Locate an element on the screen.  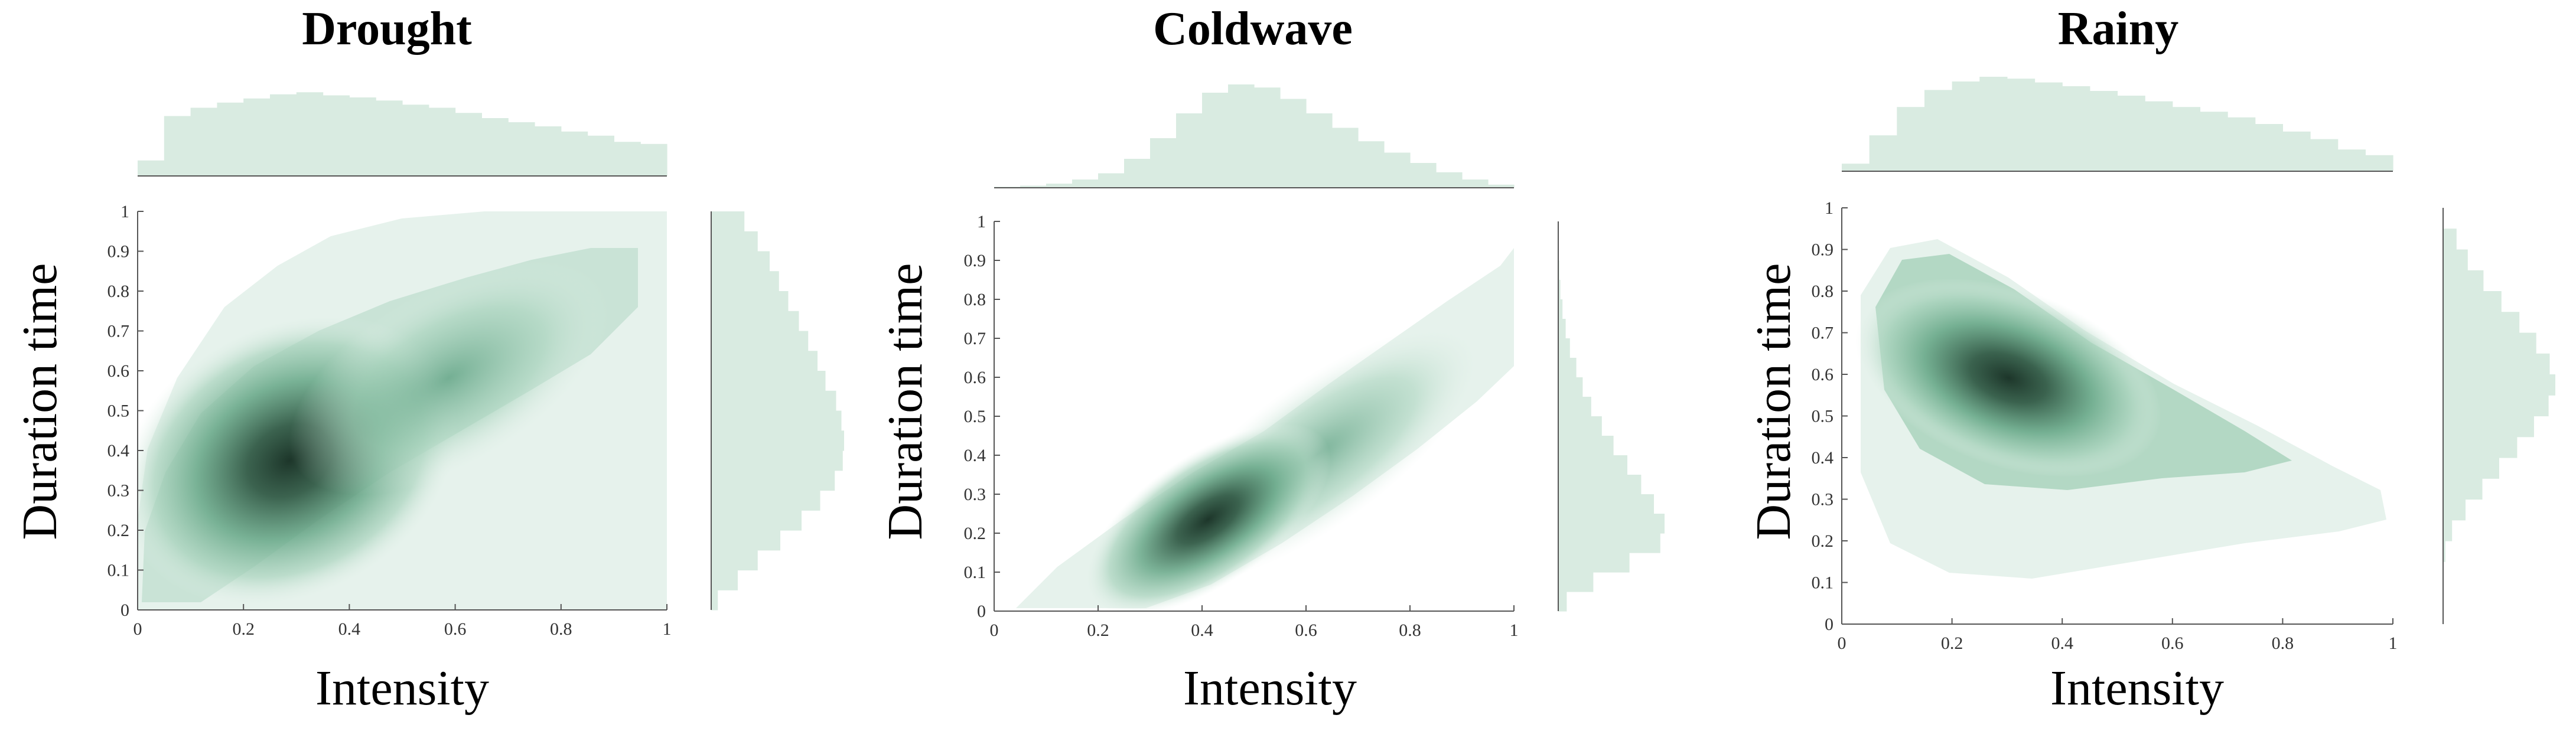
x-tick-label: 0.2 is located at coordinates (1952, 644).